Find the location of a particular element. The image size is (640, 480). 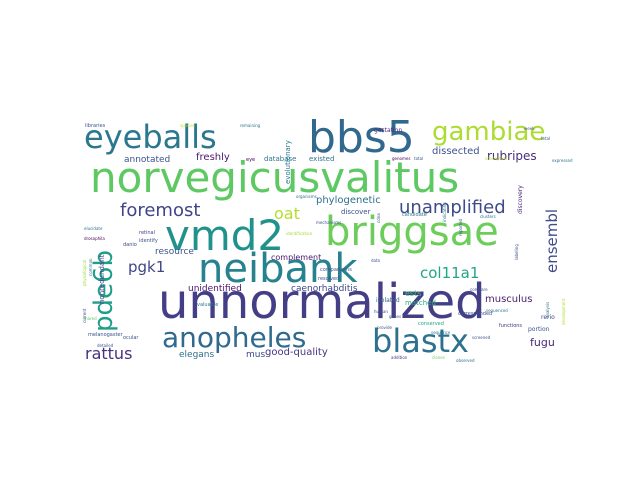

cloud-word: elegans is located at coordinates (197, 355).